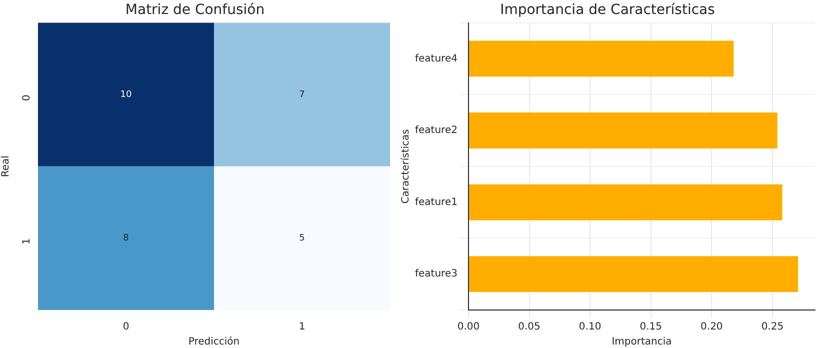 This screenshot has height=348, width=820. Describe the element at coordinates (651, 327) in the screenshot. I see `x-tick-label: 0.15` at that location.